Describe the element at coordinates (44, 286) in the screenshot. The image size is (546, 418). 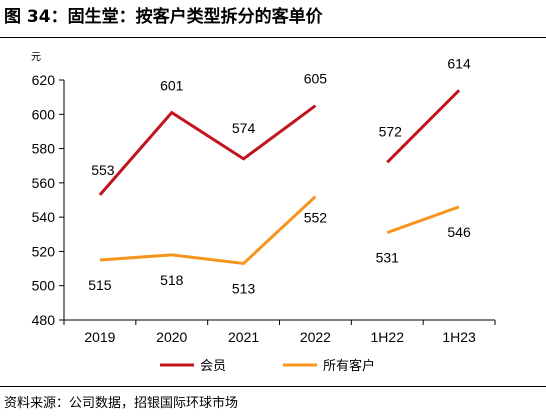
I see `y-tick-label: 500` at that location.